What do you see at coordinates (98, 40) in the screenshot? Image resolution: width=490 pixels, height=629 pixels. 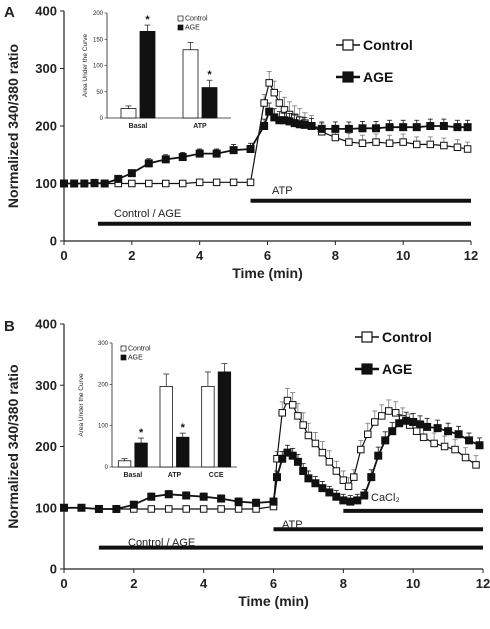 I see `inset-y-tick-label: 150` at bounding box center [98, 40].